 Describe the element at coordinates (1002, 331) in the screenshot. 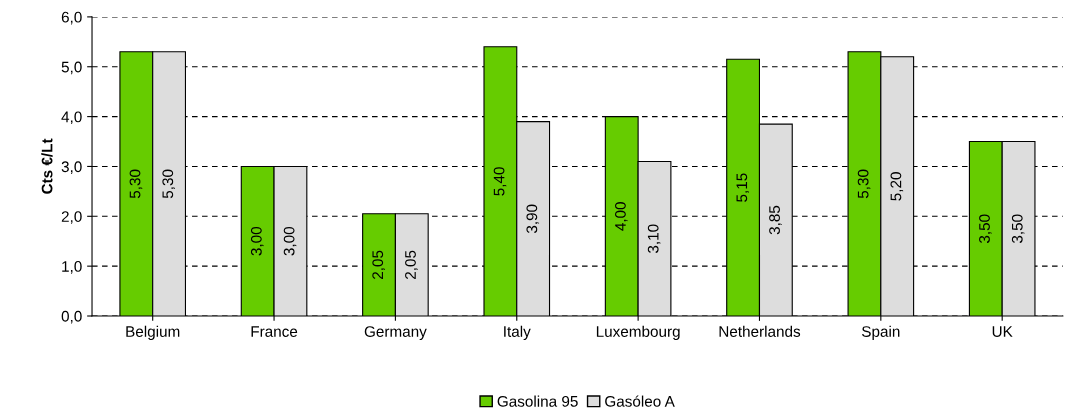

I see `x-tick-label: UK` at that location.